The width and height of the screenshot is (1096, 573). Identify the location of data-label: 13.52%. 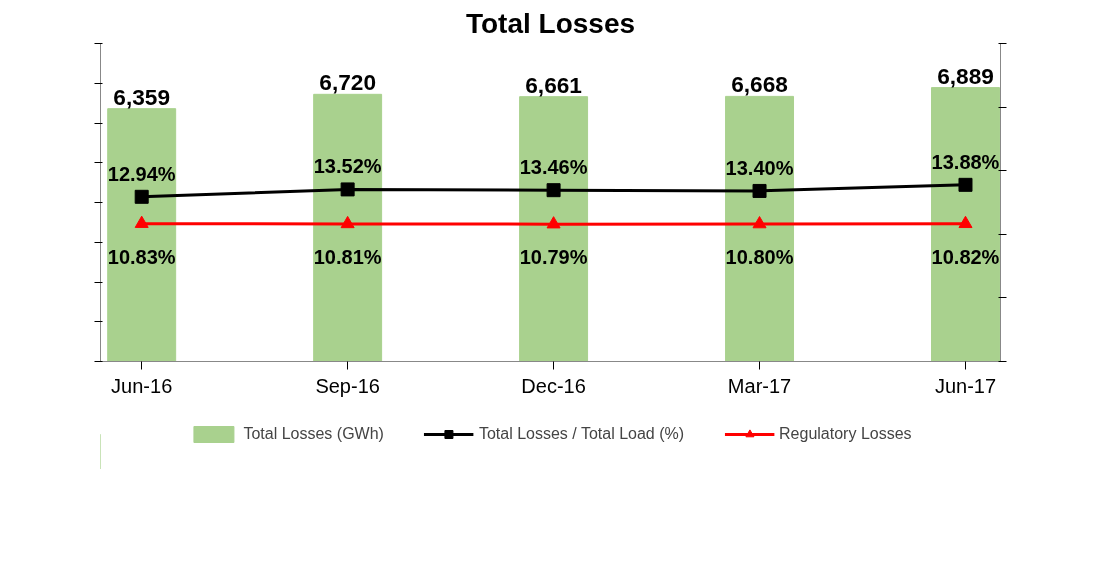
(347, 166).